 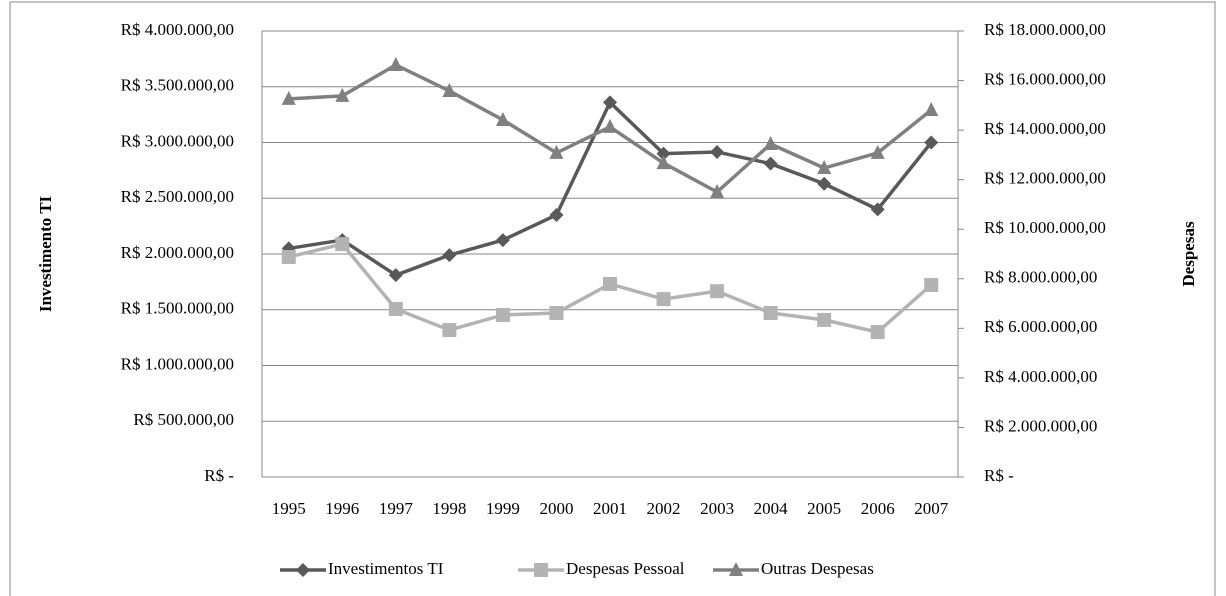 I want to click on y2-tick-label: R$ 12.000.000,00, so click(x=1045, y=178).